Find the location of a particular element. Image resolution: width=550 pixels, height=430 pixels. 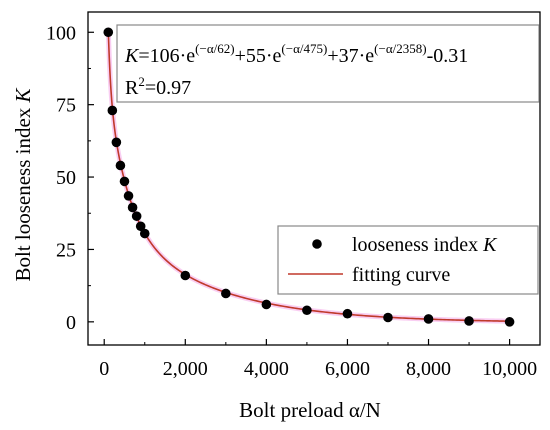

y-axis-label-main: Bolt looseness index is located at coordinates (23, 191).